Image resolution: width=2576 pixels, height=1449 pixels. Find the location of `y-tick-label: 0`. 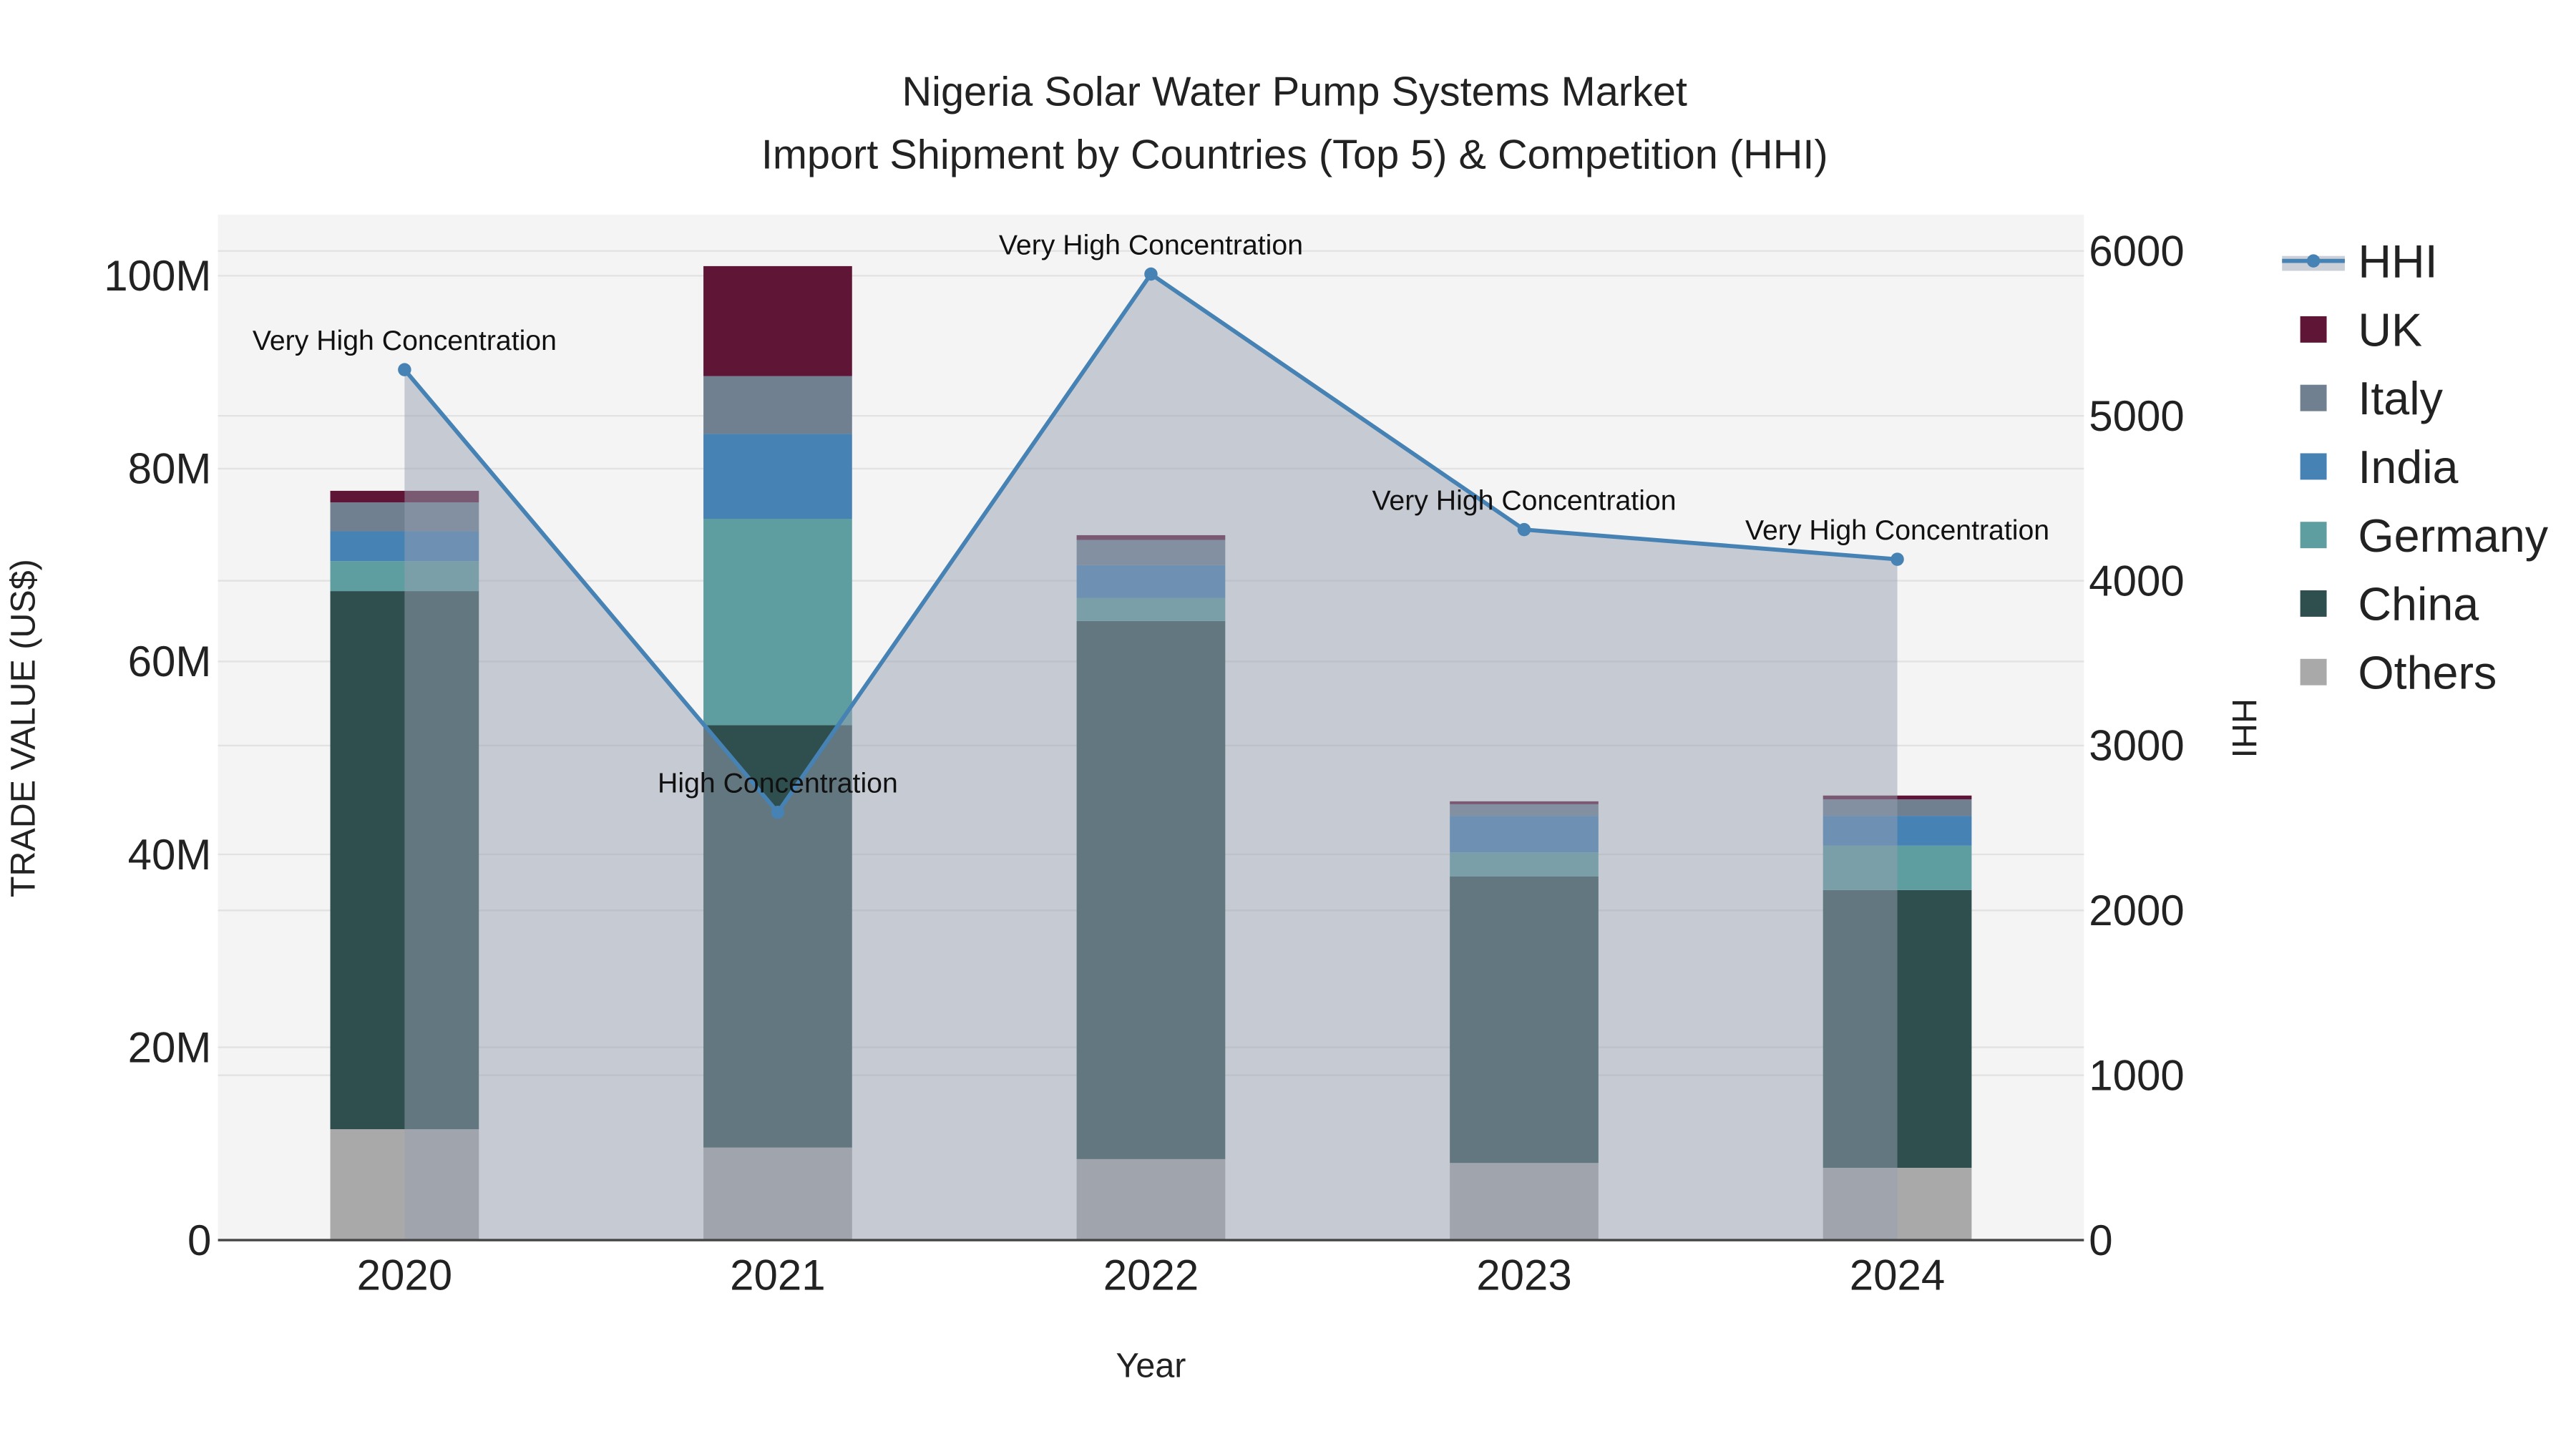

y-tick-label: 0 is located at coordinates (199, 1240).